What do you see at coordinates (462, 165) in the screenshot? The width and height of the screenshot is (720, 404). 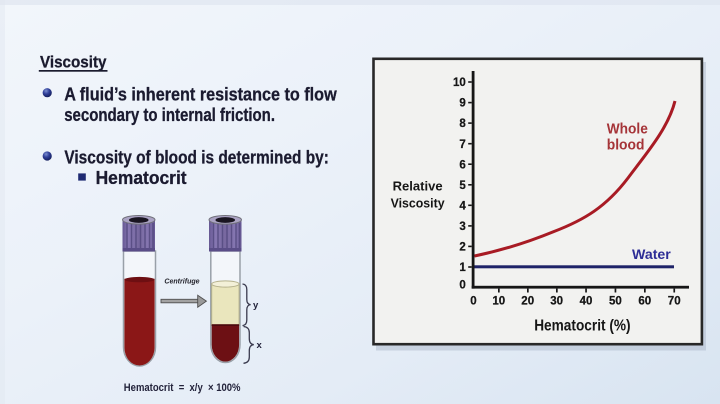 I see `svg-text: 6` at bounding box center [462, 165].